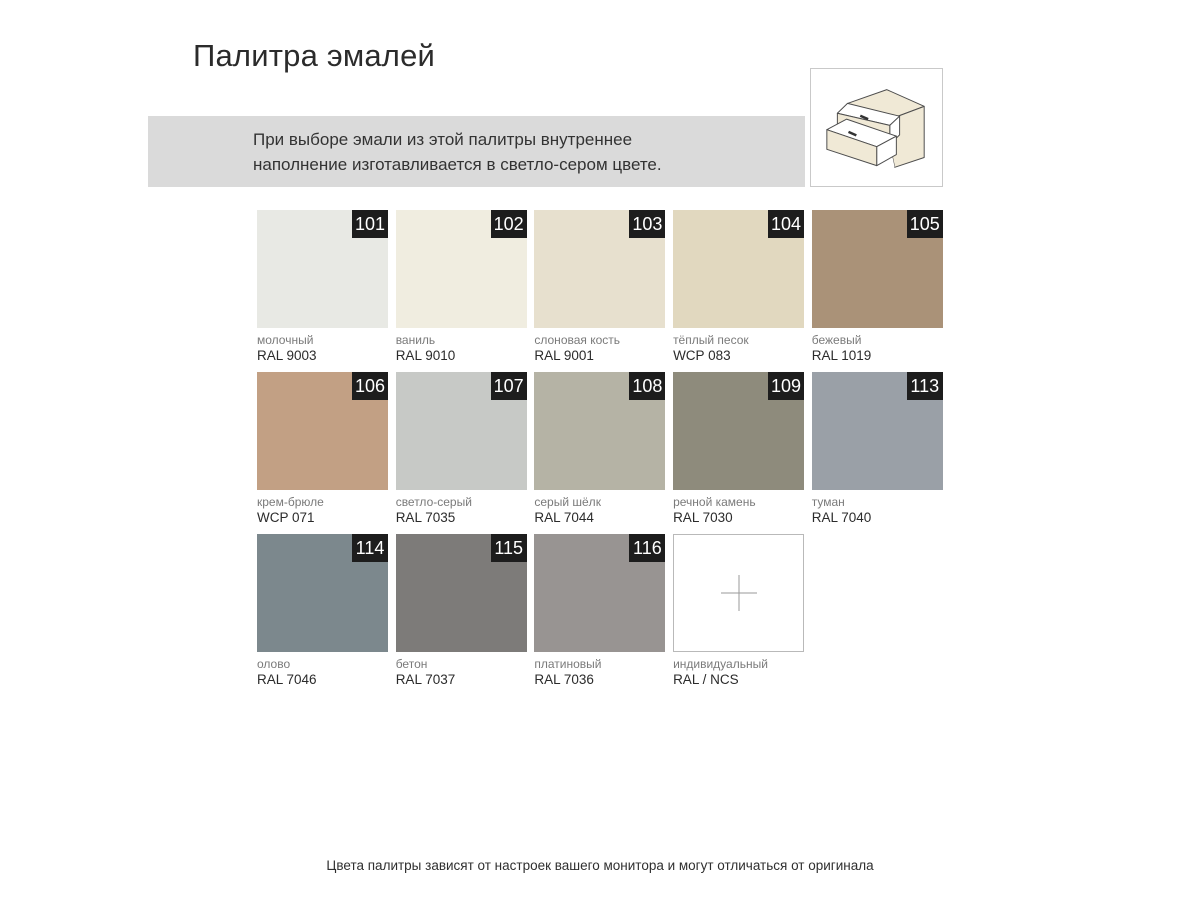  Describe the element at coordinates (924, 224) in the screenshot. I see `swatch-number-badge: 105` at that location.